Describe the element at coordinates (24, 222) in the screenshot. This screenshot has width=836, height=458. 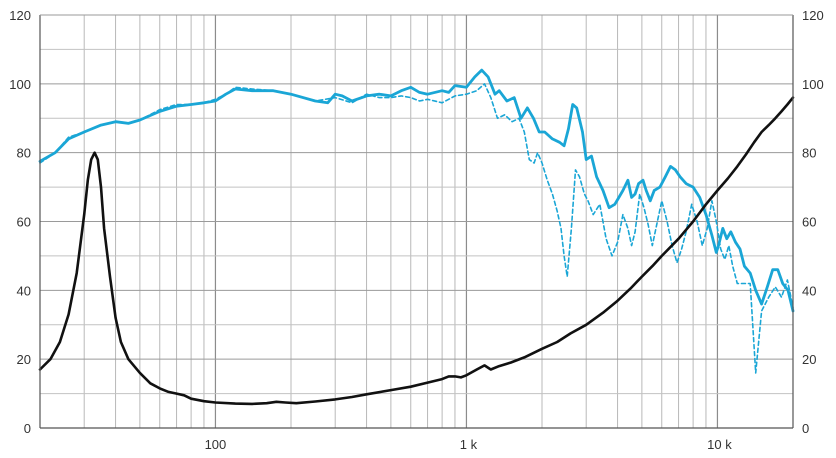
I see `y-tick-label-left: 60` at that location.